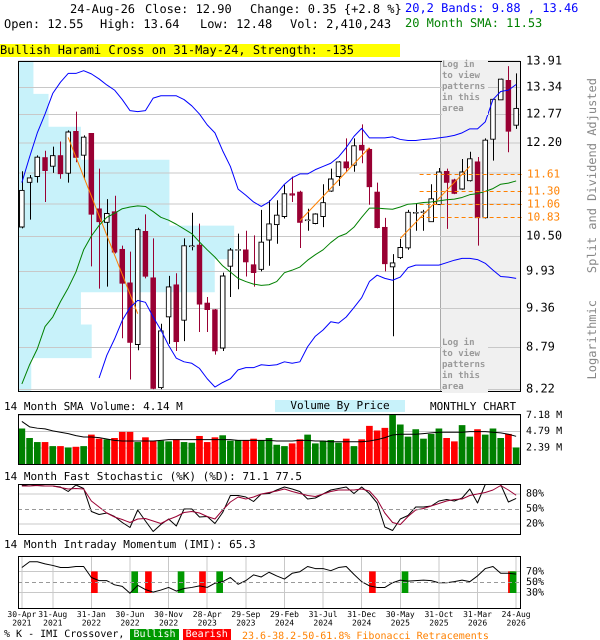 The width and height of the screenshot is (600, 640). I want to click on x-tick-label: 31-Dec 2024, so click(361, 619).